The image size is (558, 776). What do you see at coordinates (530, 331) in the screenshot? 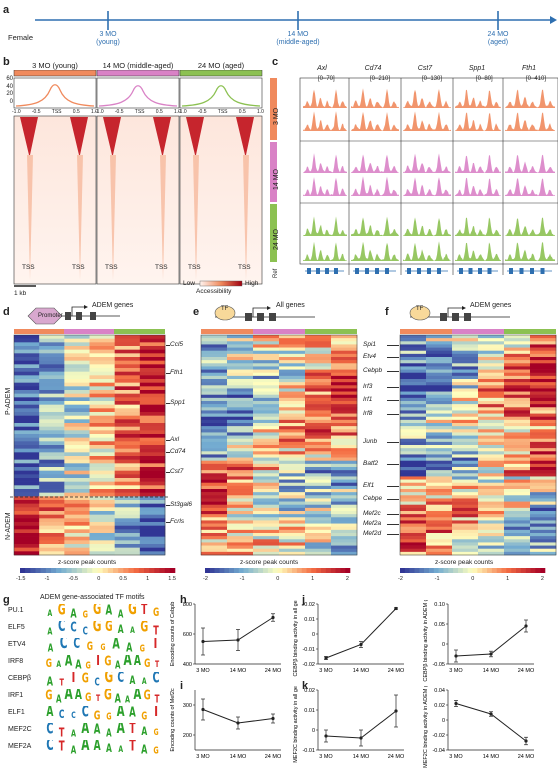
I see `heatmap-f-header-aged` at bounding box center [530, 331].